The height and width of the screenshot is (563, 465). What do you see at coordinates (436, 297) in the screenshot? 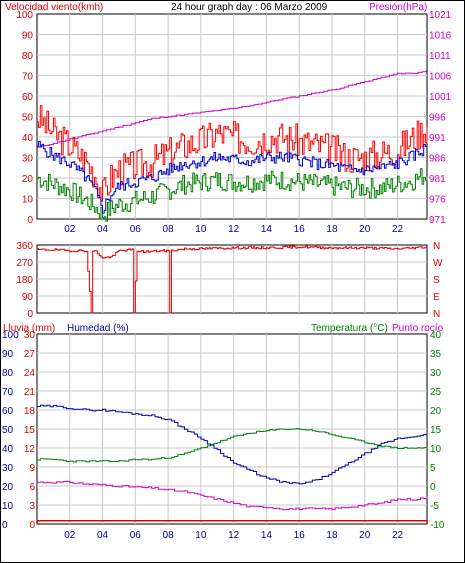
I see `compass-tick-label: E` at bounding box center [436, 297].